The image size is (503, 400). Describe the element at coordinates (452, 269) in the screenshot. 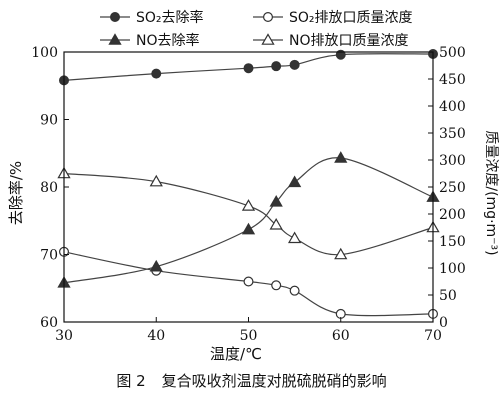

I see `y-right-tick-label: 100` at that location.